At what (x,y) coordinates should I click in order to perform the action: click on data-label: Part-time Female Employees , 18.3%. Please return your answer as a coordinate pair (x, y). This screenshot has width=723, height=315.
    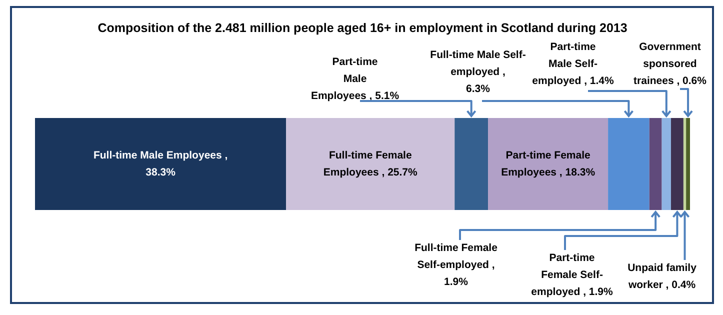
    Looking at the image, I should click on (548, 164).